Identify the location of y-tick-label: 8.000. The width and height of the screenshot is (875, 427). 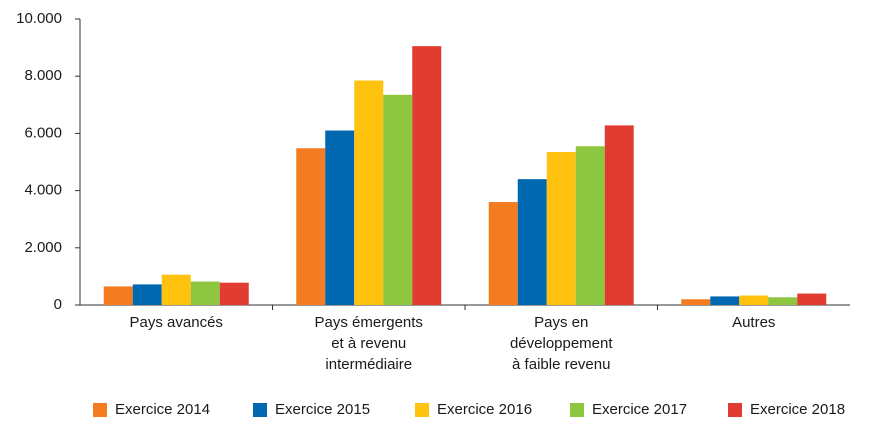
(43, 75).